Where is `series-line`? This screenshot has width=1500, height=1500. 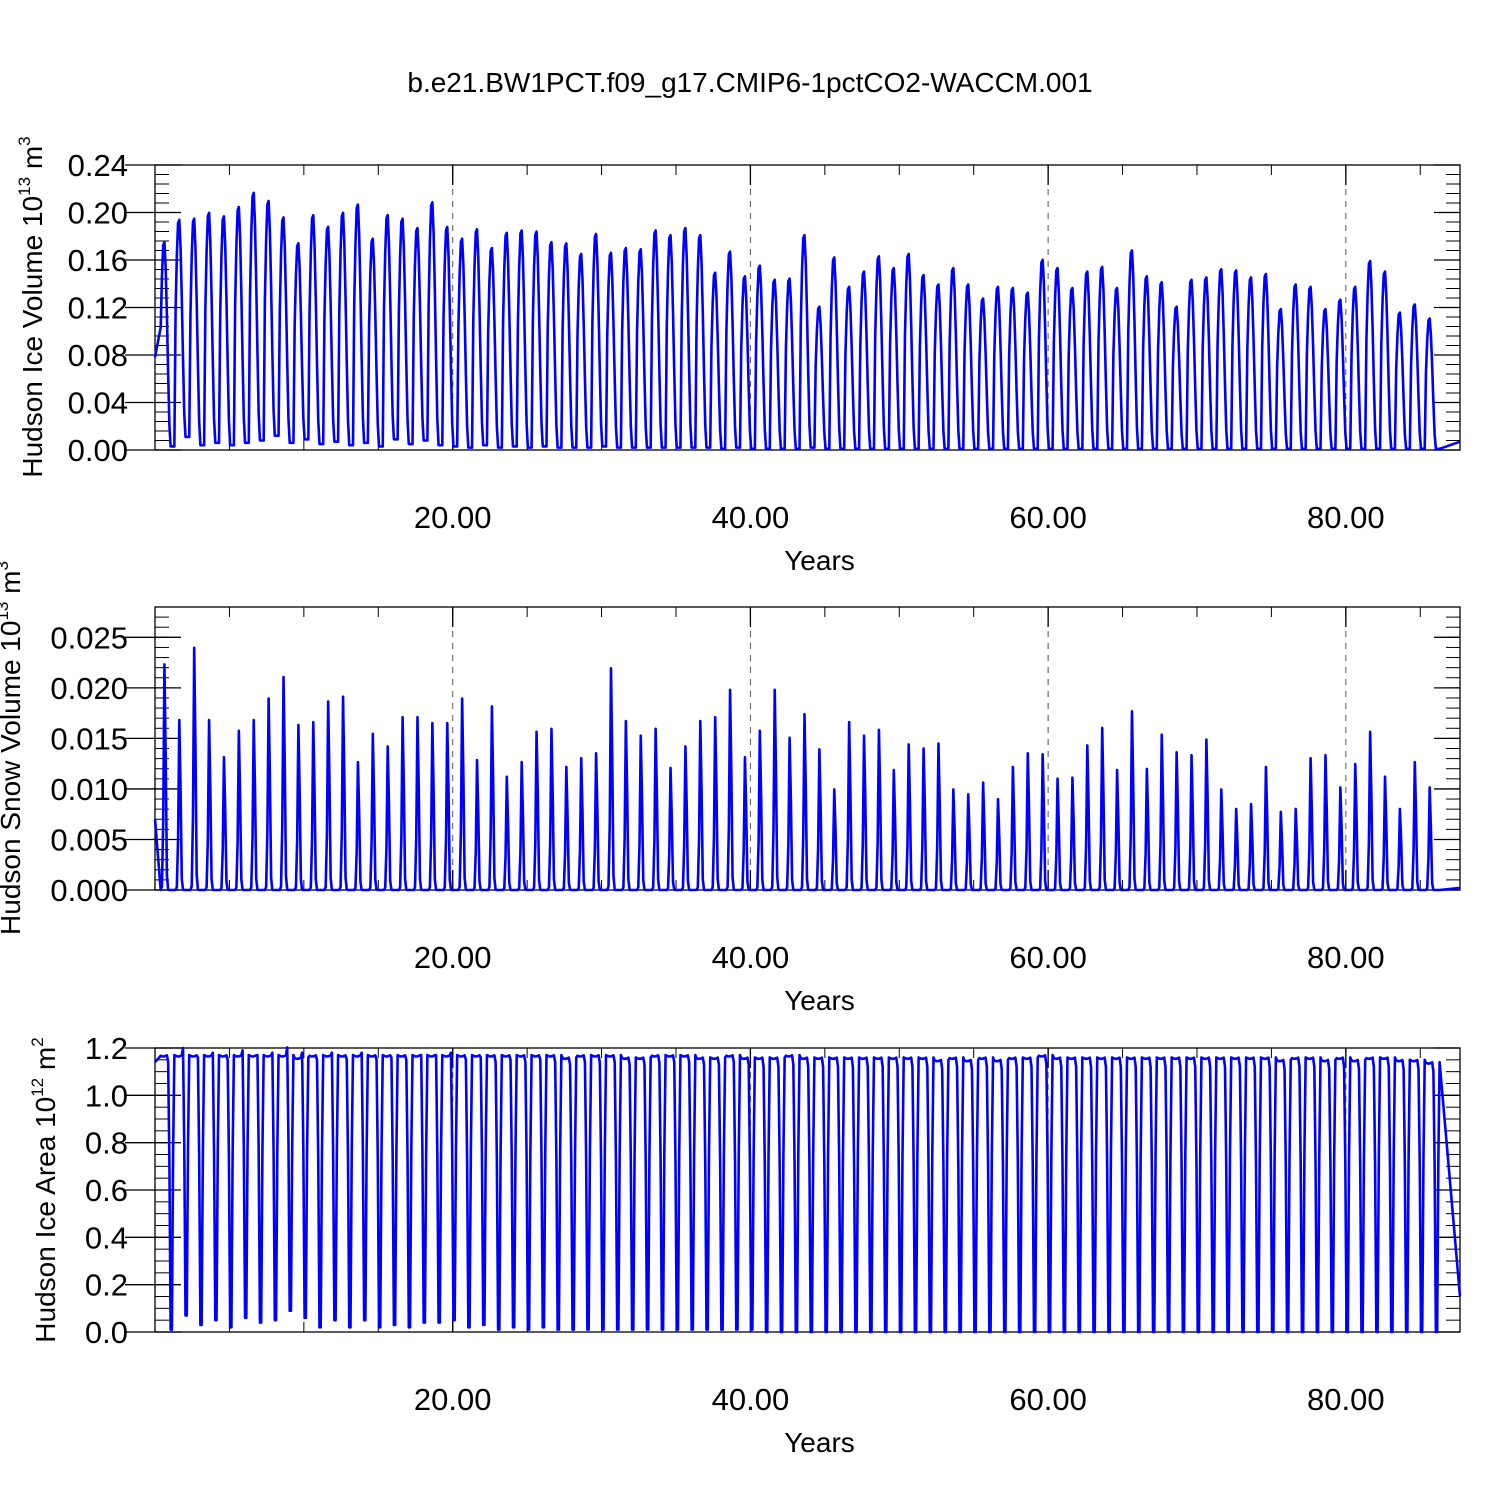 series-line is located at coordinates (807, 769).